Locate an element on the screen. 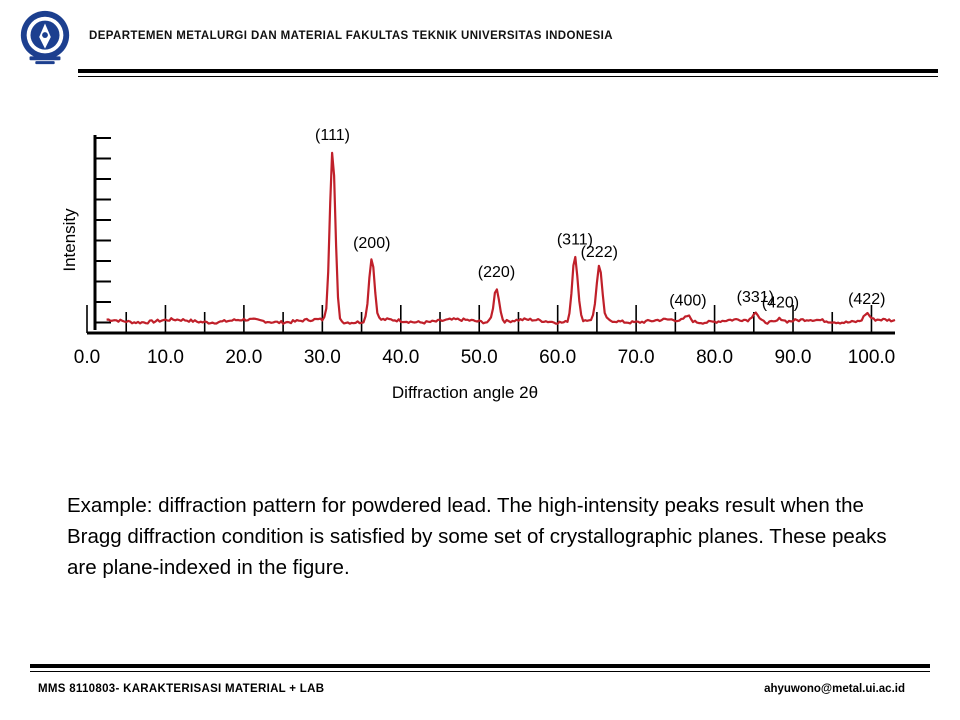 This screenshot has width=960, height=720. x-tick-label: 100.0 is located at coordinates (872, 357).